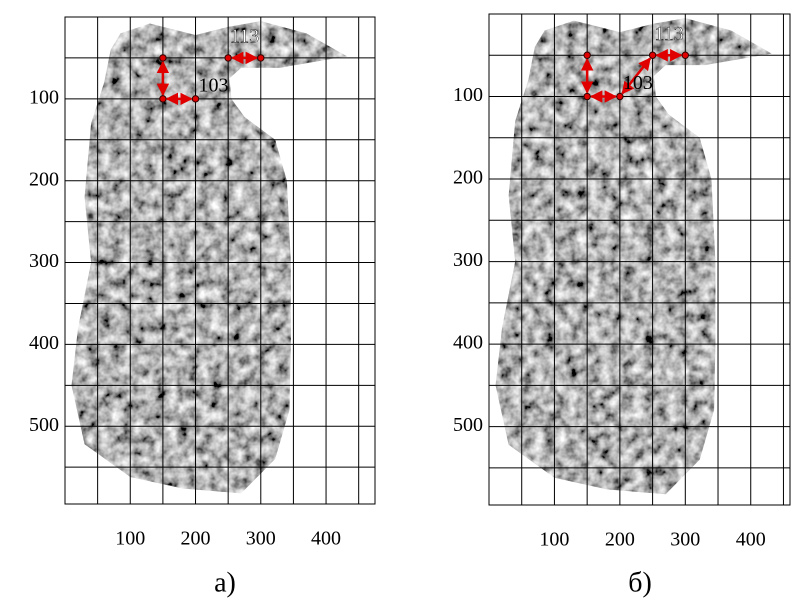  Describe the element at coordinates (640, 582) in the screenshot. I see `panel-label: б)` at that location.